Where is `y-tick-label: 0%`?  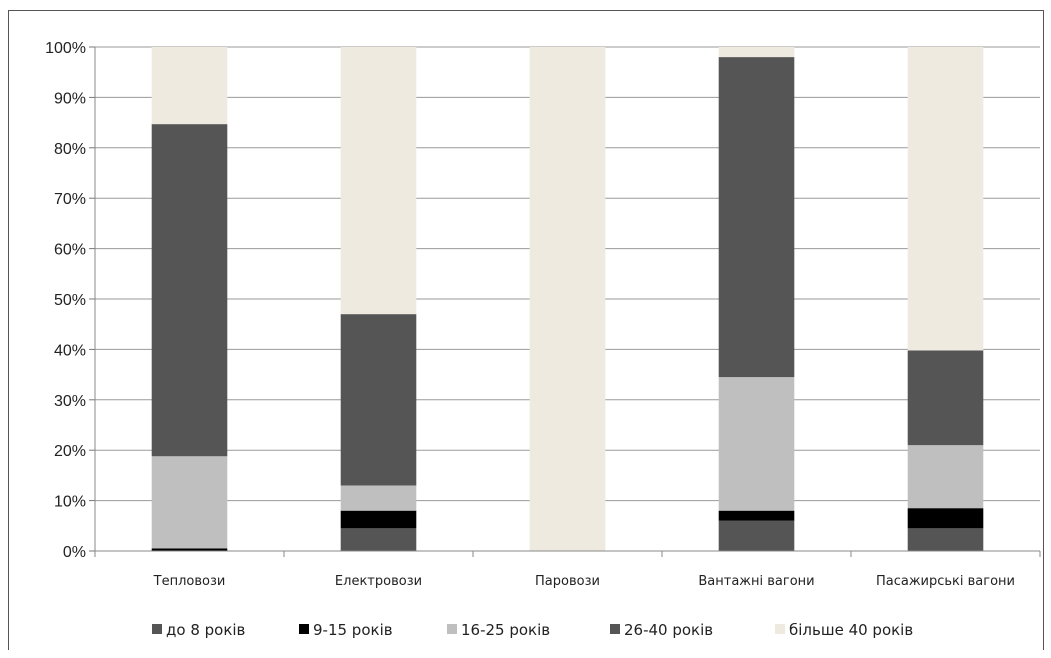 y-tick-label: 0% is located at coordinates (74, 552).